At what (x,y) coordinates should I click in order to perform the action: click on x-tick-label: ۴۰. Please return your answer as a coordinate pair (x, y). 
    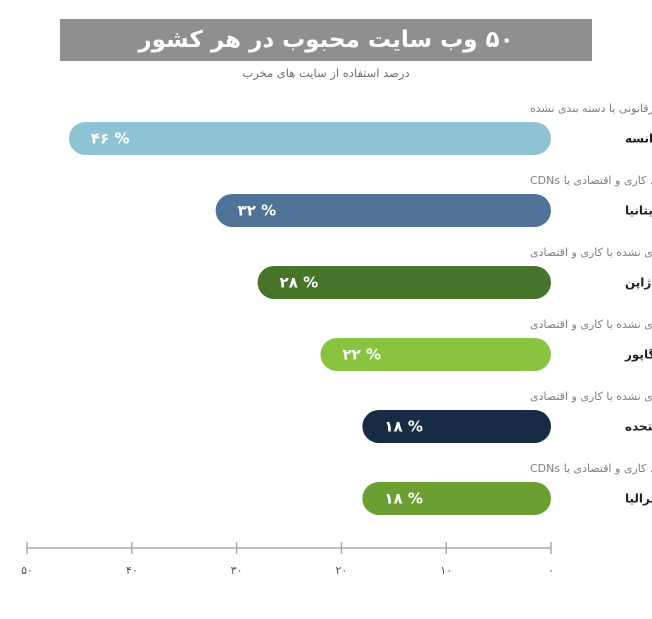
    Looking at the image, I should click on (132, 570).